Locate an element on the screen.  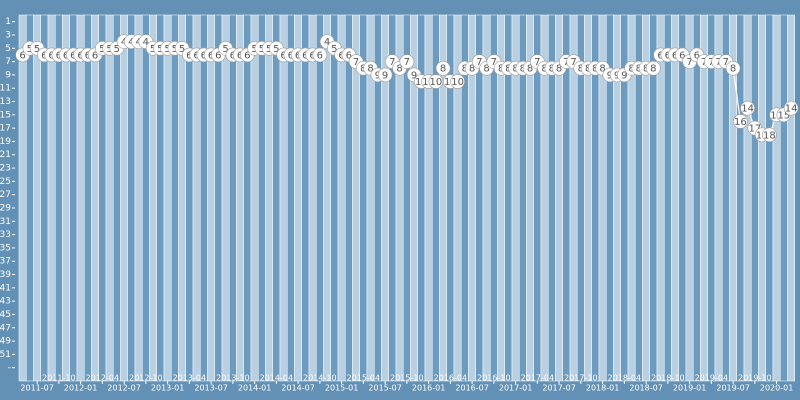
x-tick-label: 2016-07 is located at coordinates (471, 388).